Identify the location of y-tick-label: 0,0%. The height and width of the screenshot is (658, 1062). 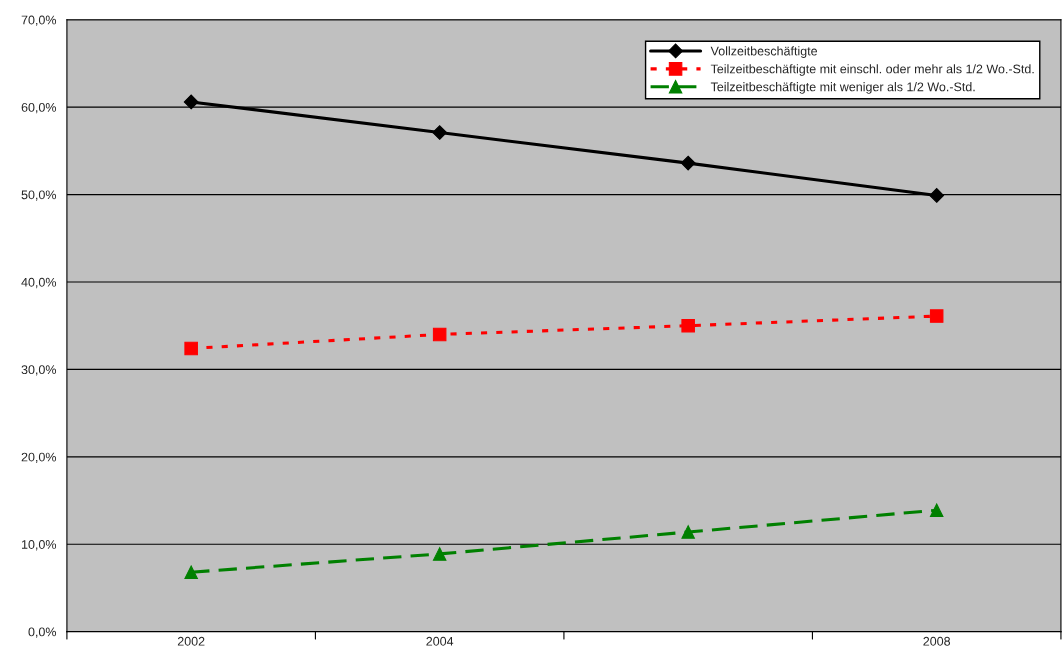
(42, 632).